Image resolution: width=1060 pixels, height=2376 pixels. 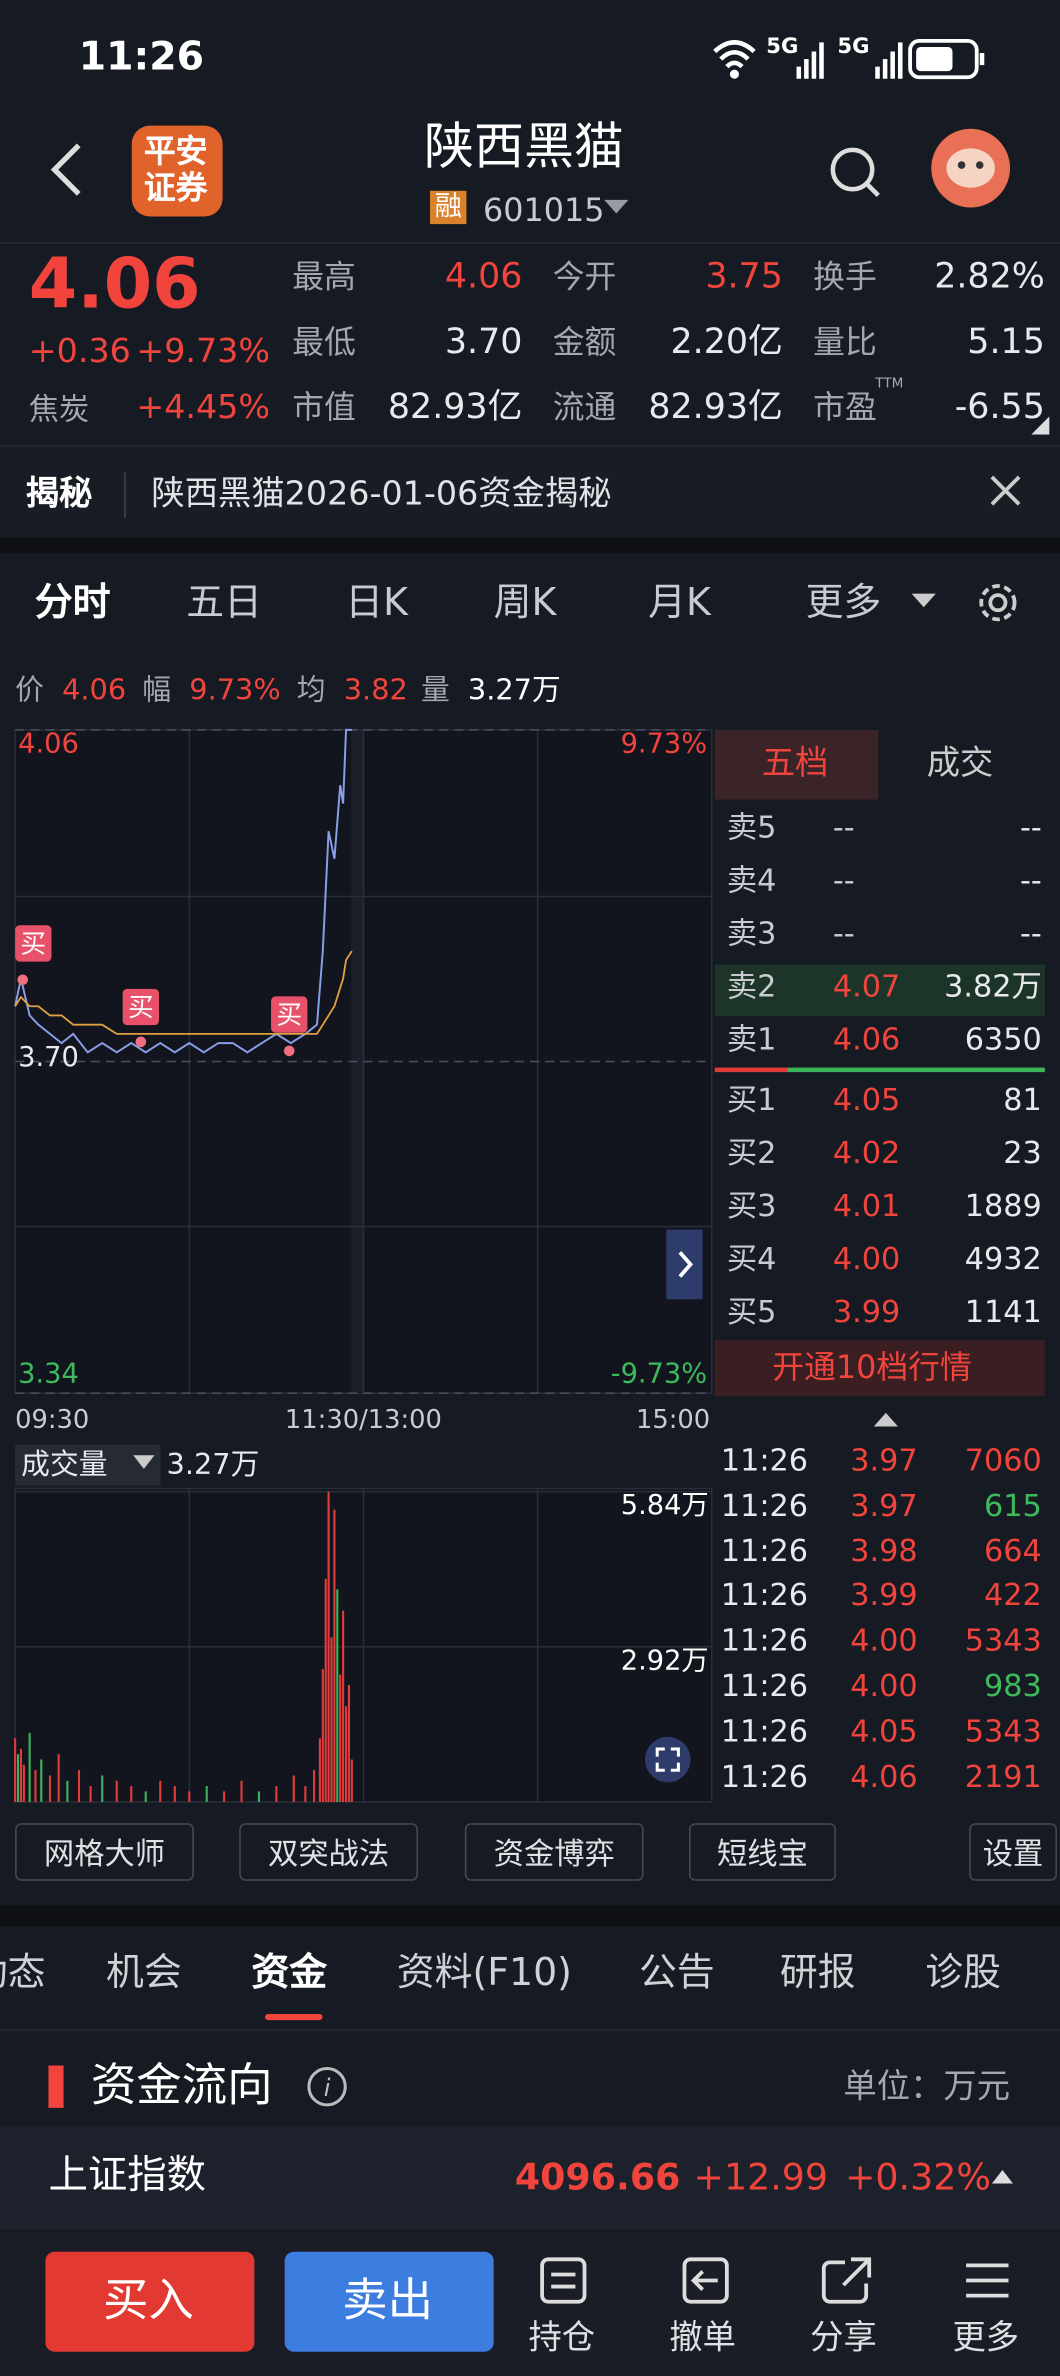 I want to click on index-change-pct: +0.32%, so click(x=917, y=2177).